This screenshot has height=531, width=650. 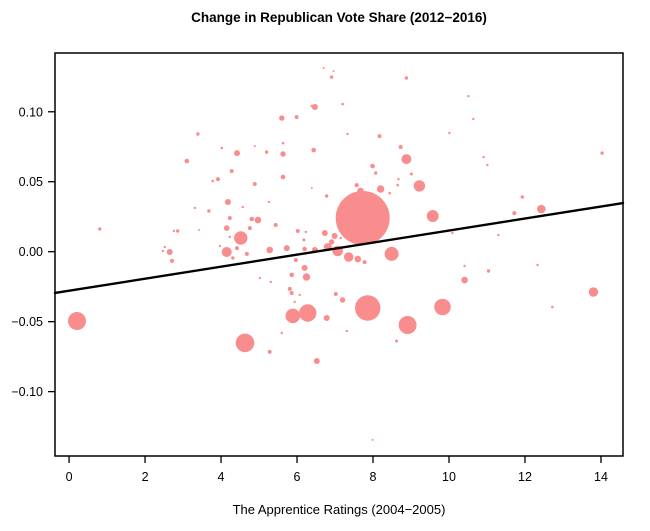 I want to click on x-tick-label: 0, so click(x=69, y=477).